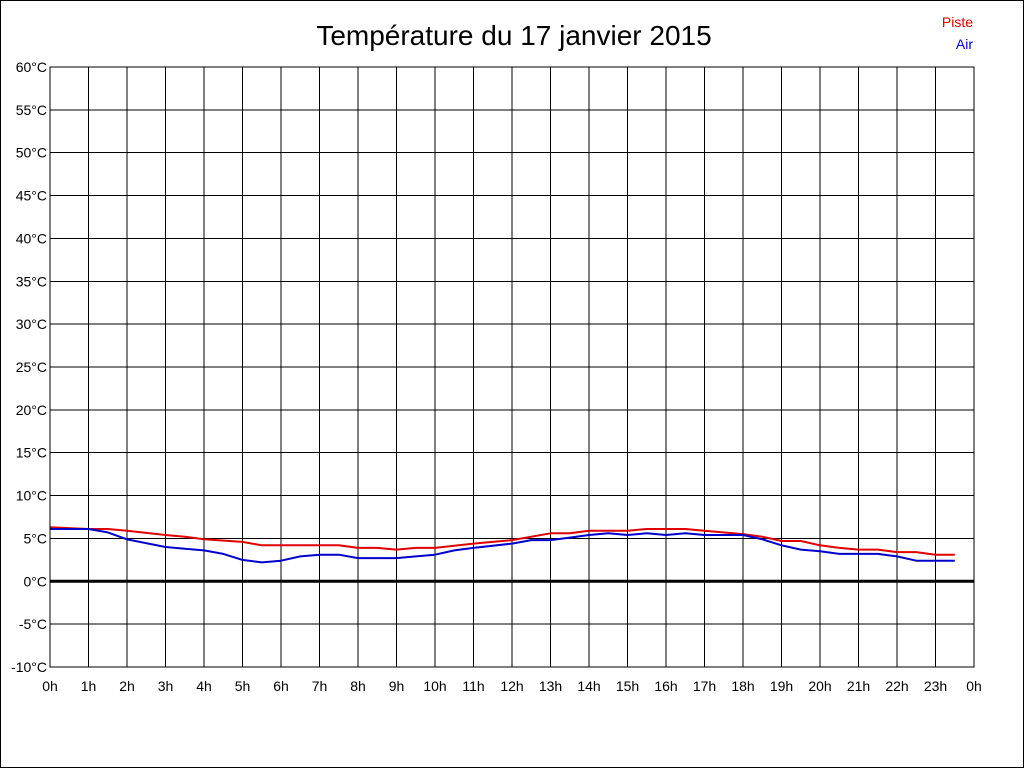  I want to click on x-tick-label: 5h, so click(243, 686).